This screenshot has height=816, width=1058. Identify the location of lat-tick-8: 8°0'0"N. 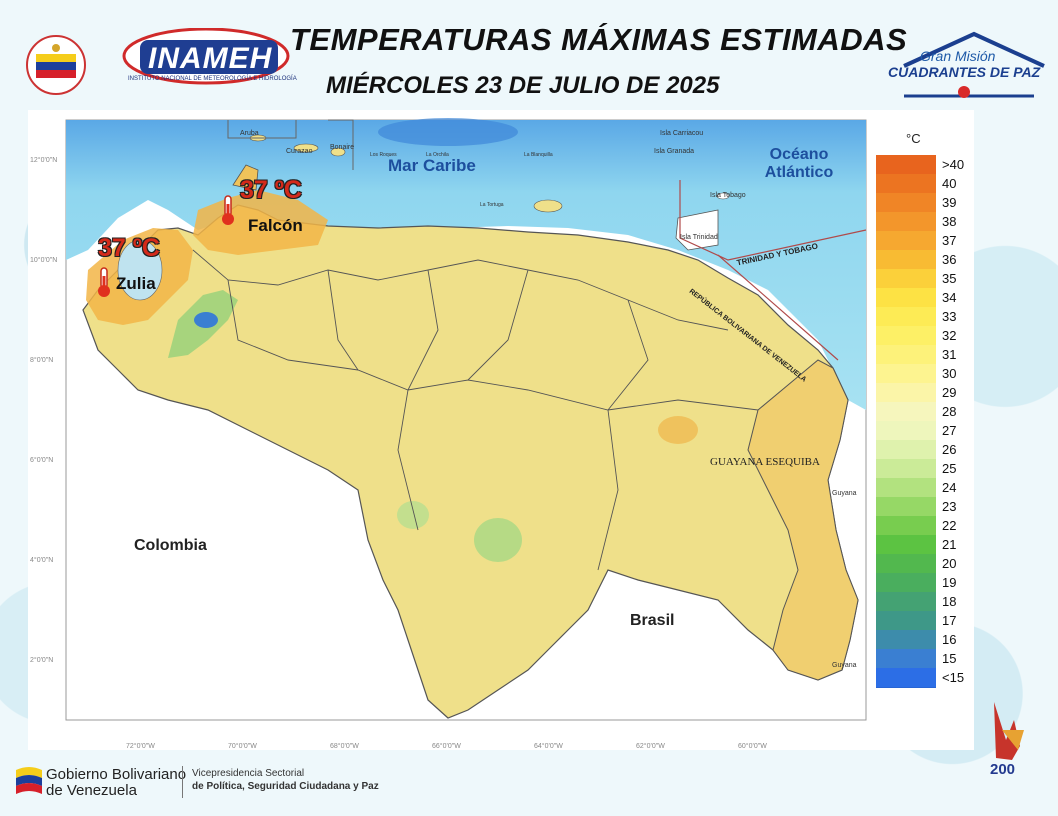
(41, 360).